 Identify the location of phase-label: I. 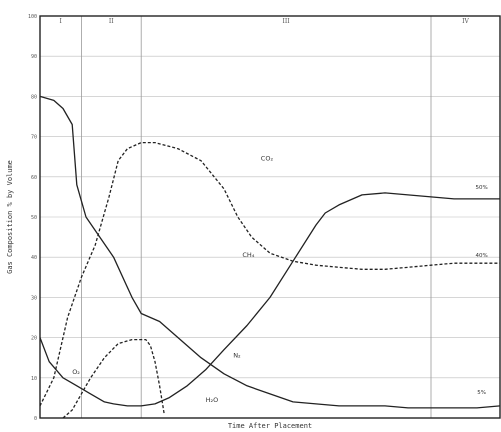
(61, 21).